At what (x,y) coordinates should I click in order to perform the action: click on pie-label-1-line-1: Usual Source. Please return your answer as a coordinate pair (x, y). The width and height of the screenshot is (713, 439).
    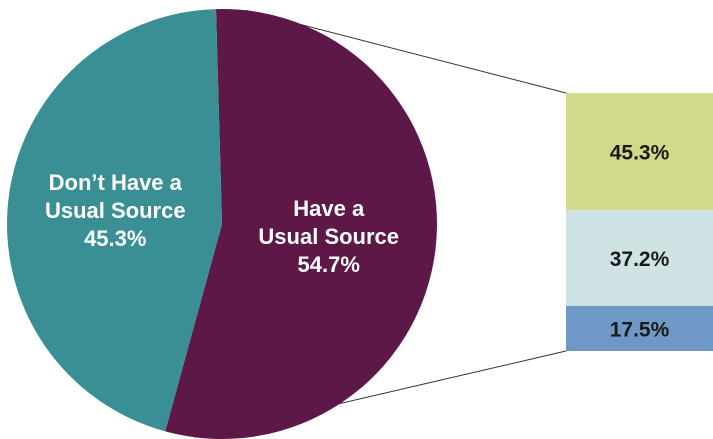
    Looking at the image, I should click on (115, 210).